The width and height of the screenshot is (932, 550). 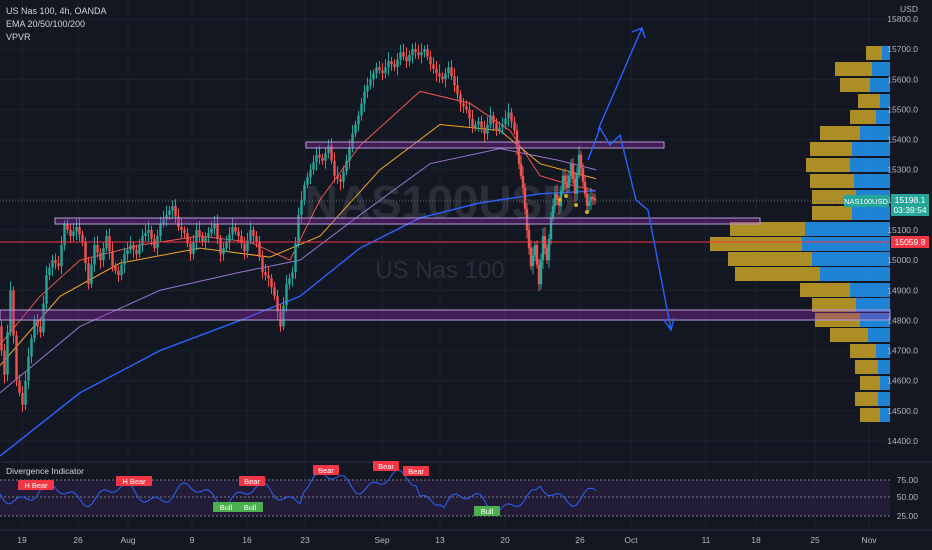 What do you see at coordinates (902, 320) in the screenshot?
I see `price-tick-label: 14800.0` at bounding box center [902, 320].